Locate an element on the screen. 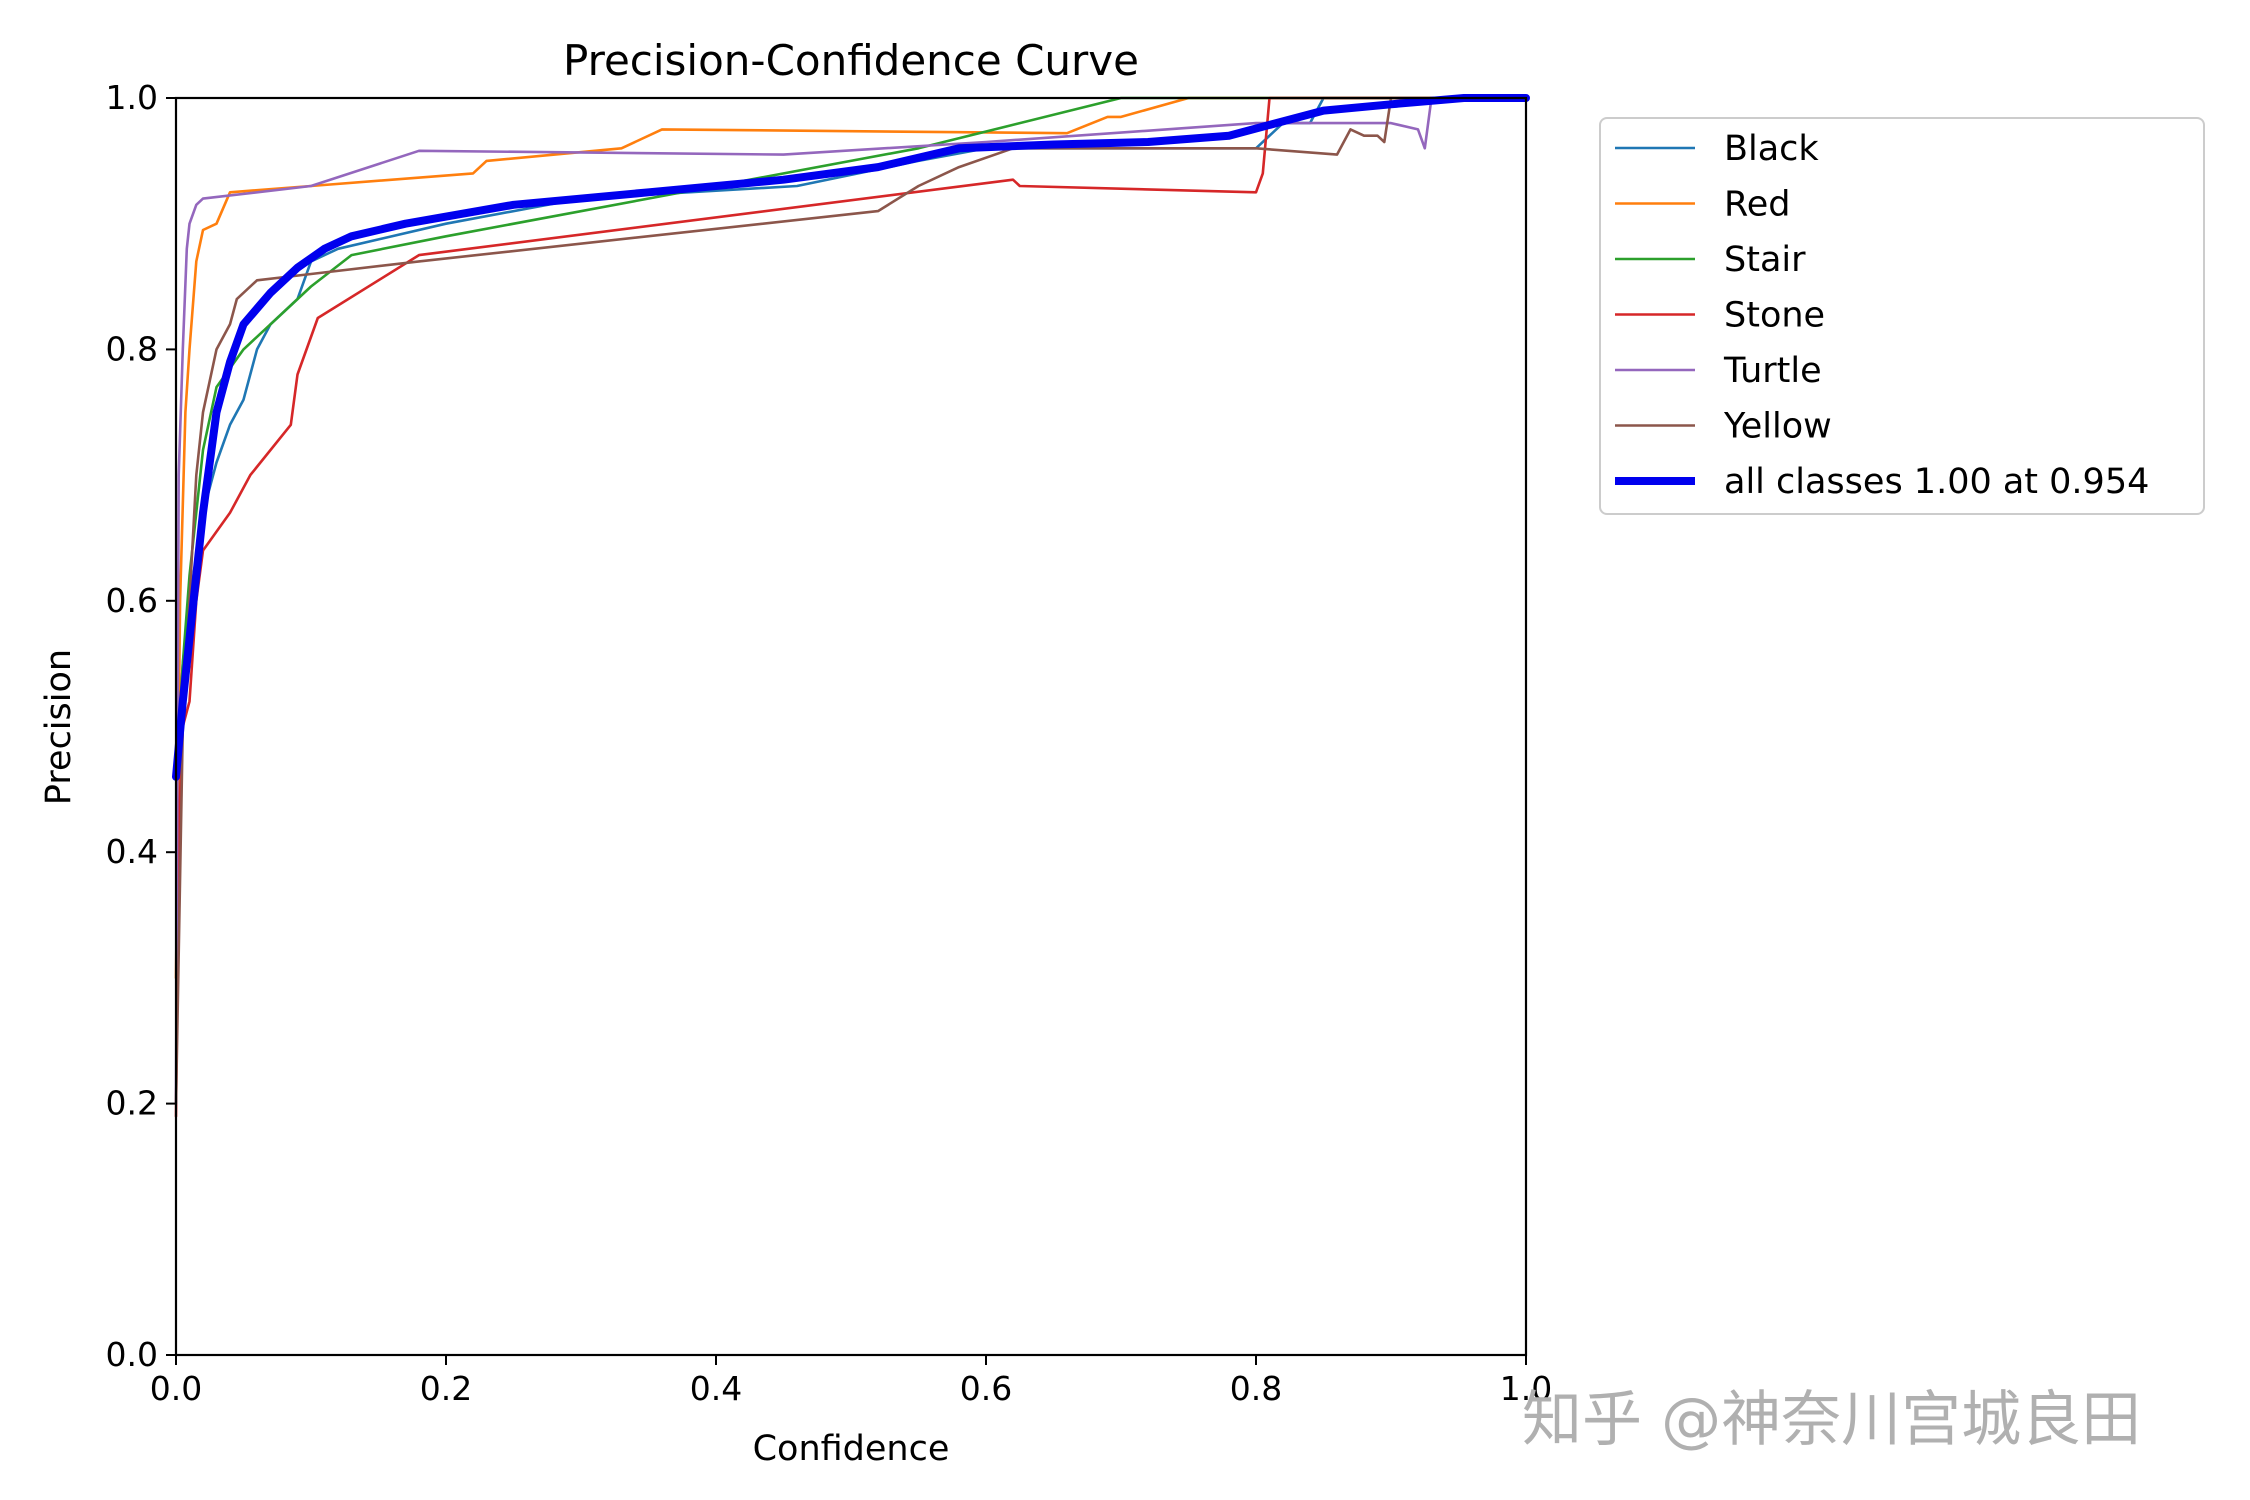 The width and height of the screenshot is (2250, 1500). chart-title: Precision-Confidence Curve is located at coordinates (851, 60).